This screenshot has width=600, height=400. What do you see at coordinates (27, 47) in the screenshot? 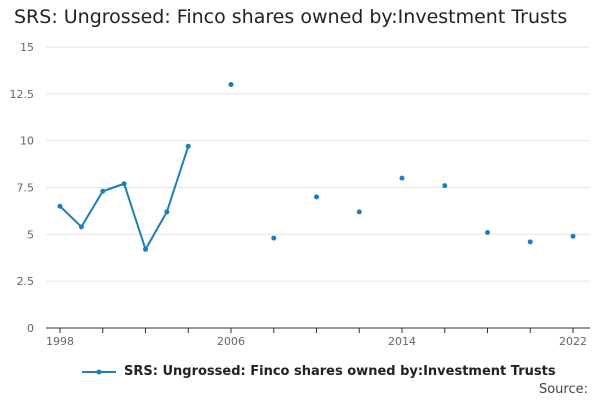
I see `y-tick-label: 15` at bounding box center [27, 47].